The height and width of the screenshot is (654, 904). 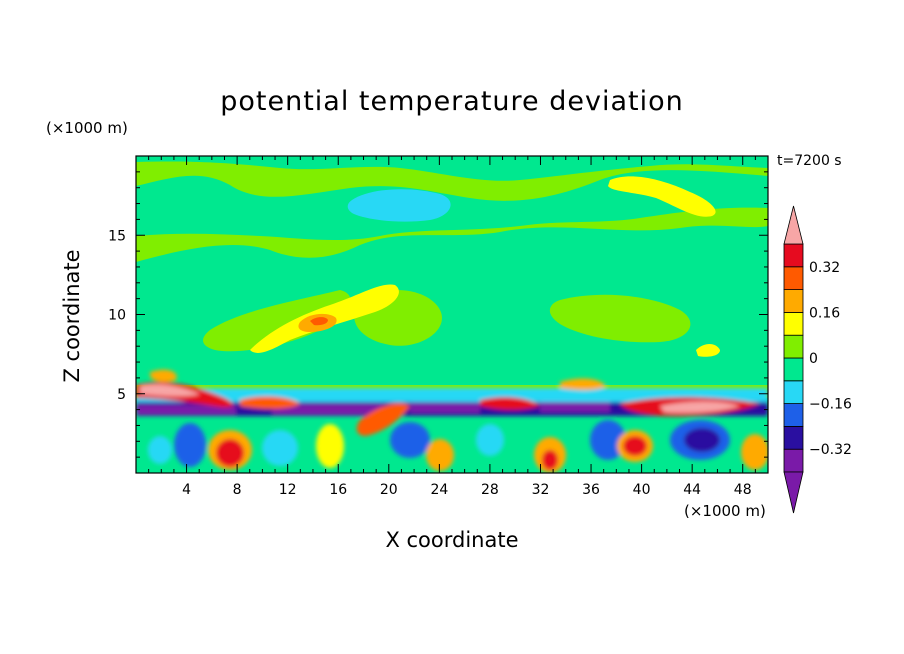 I want to click on chart-title: potential temperature deviation, so click(x=452, y=101).